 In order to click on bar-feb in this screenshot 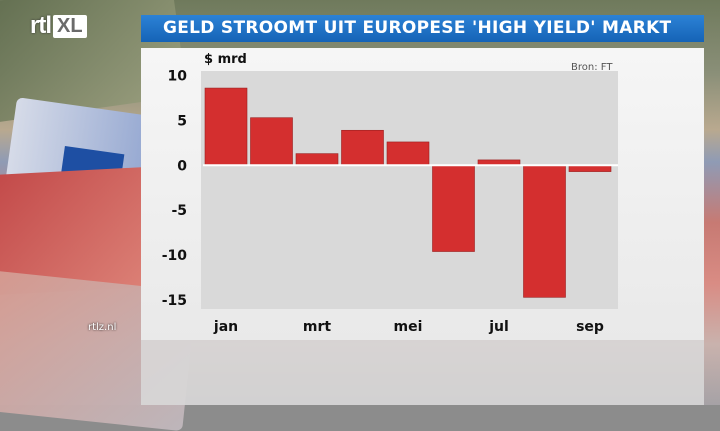, I will do `click(271, 141)`.